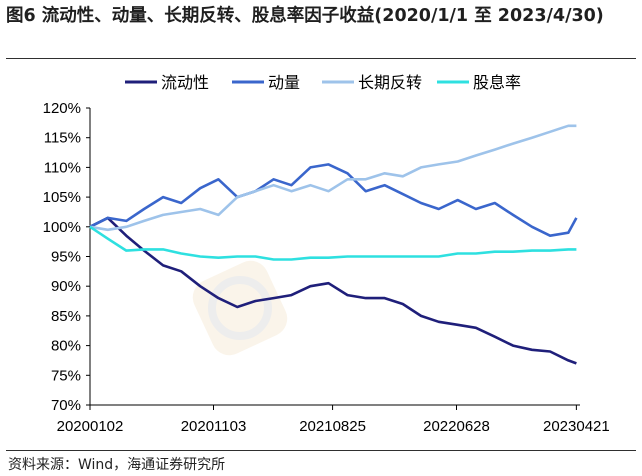 The height and width of the screenshot is (476, 642). What do you see at coordinates (62, 138) in the screenshot?
I see `y-tick-label: 115%` at bounding box center [62, 138].